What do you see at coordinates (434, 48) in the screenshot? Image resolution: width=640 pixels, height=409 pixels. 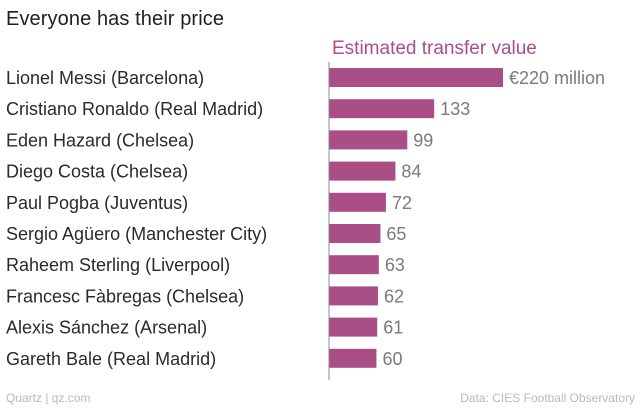 I see `series-label: Estimated transfer value` at bounding box center [434, 48].